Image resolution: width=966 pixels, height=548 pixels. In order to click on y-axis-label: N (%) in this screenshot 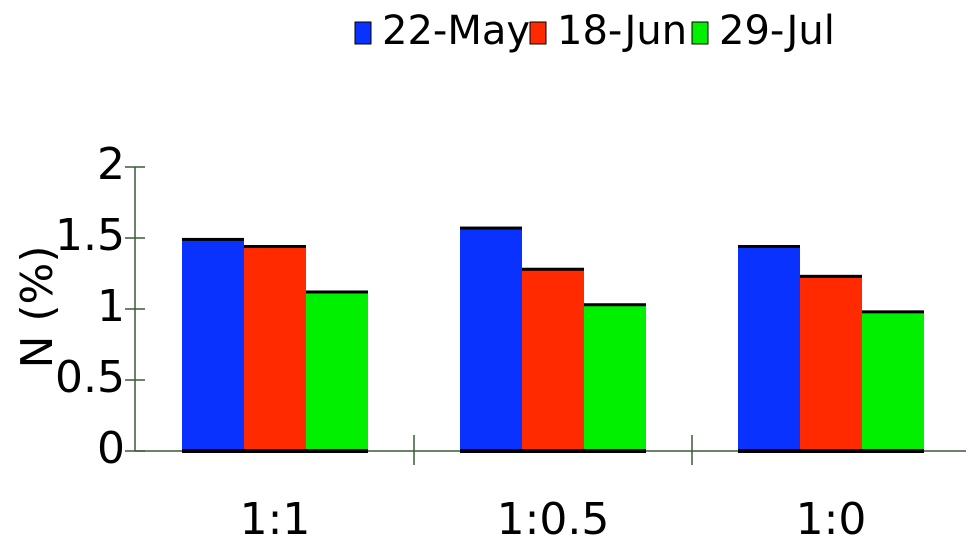, I will do `click(37, 306)`.